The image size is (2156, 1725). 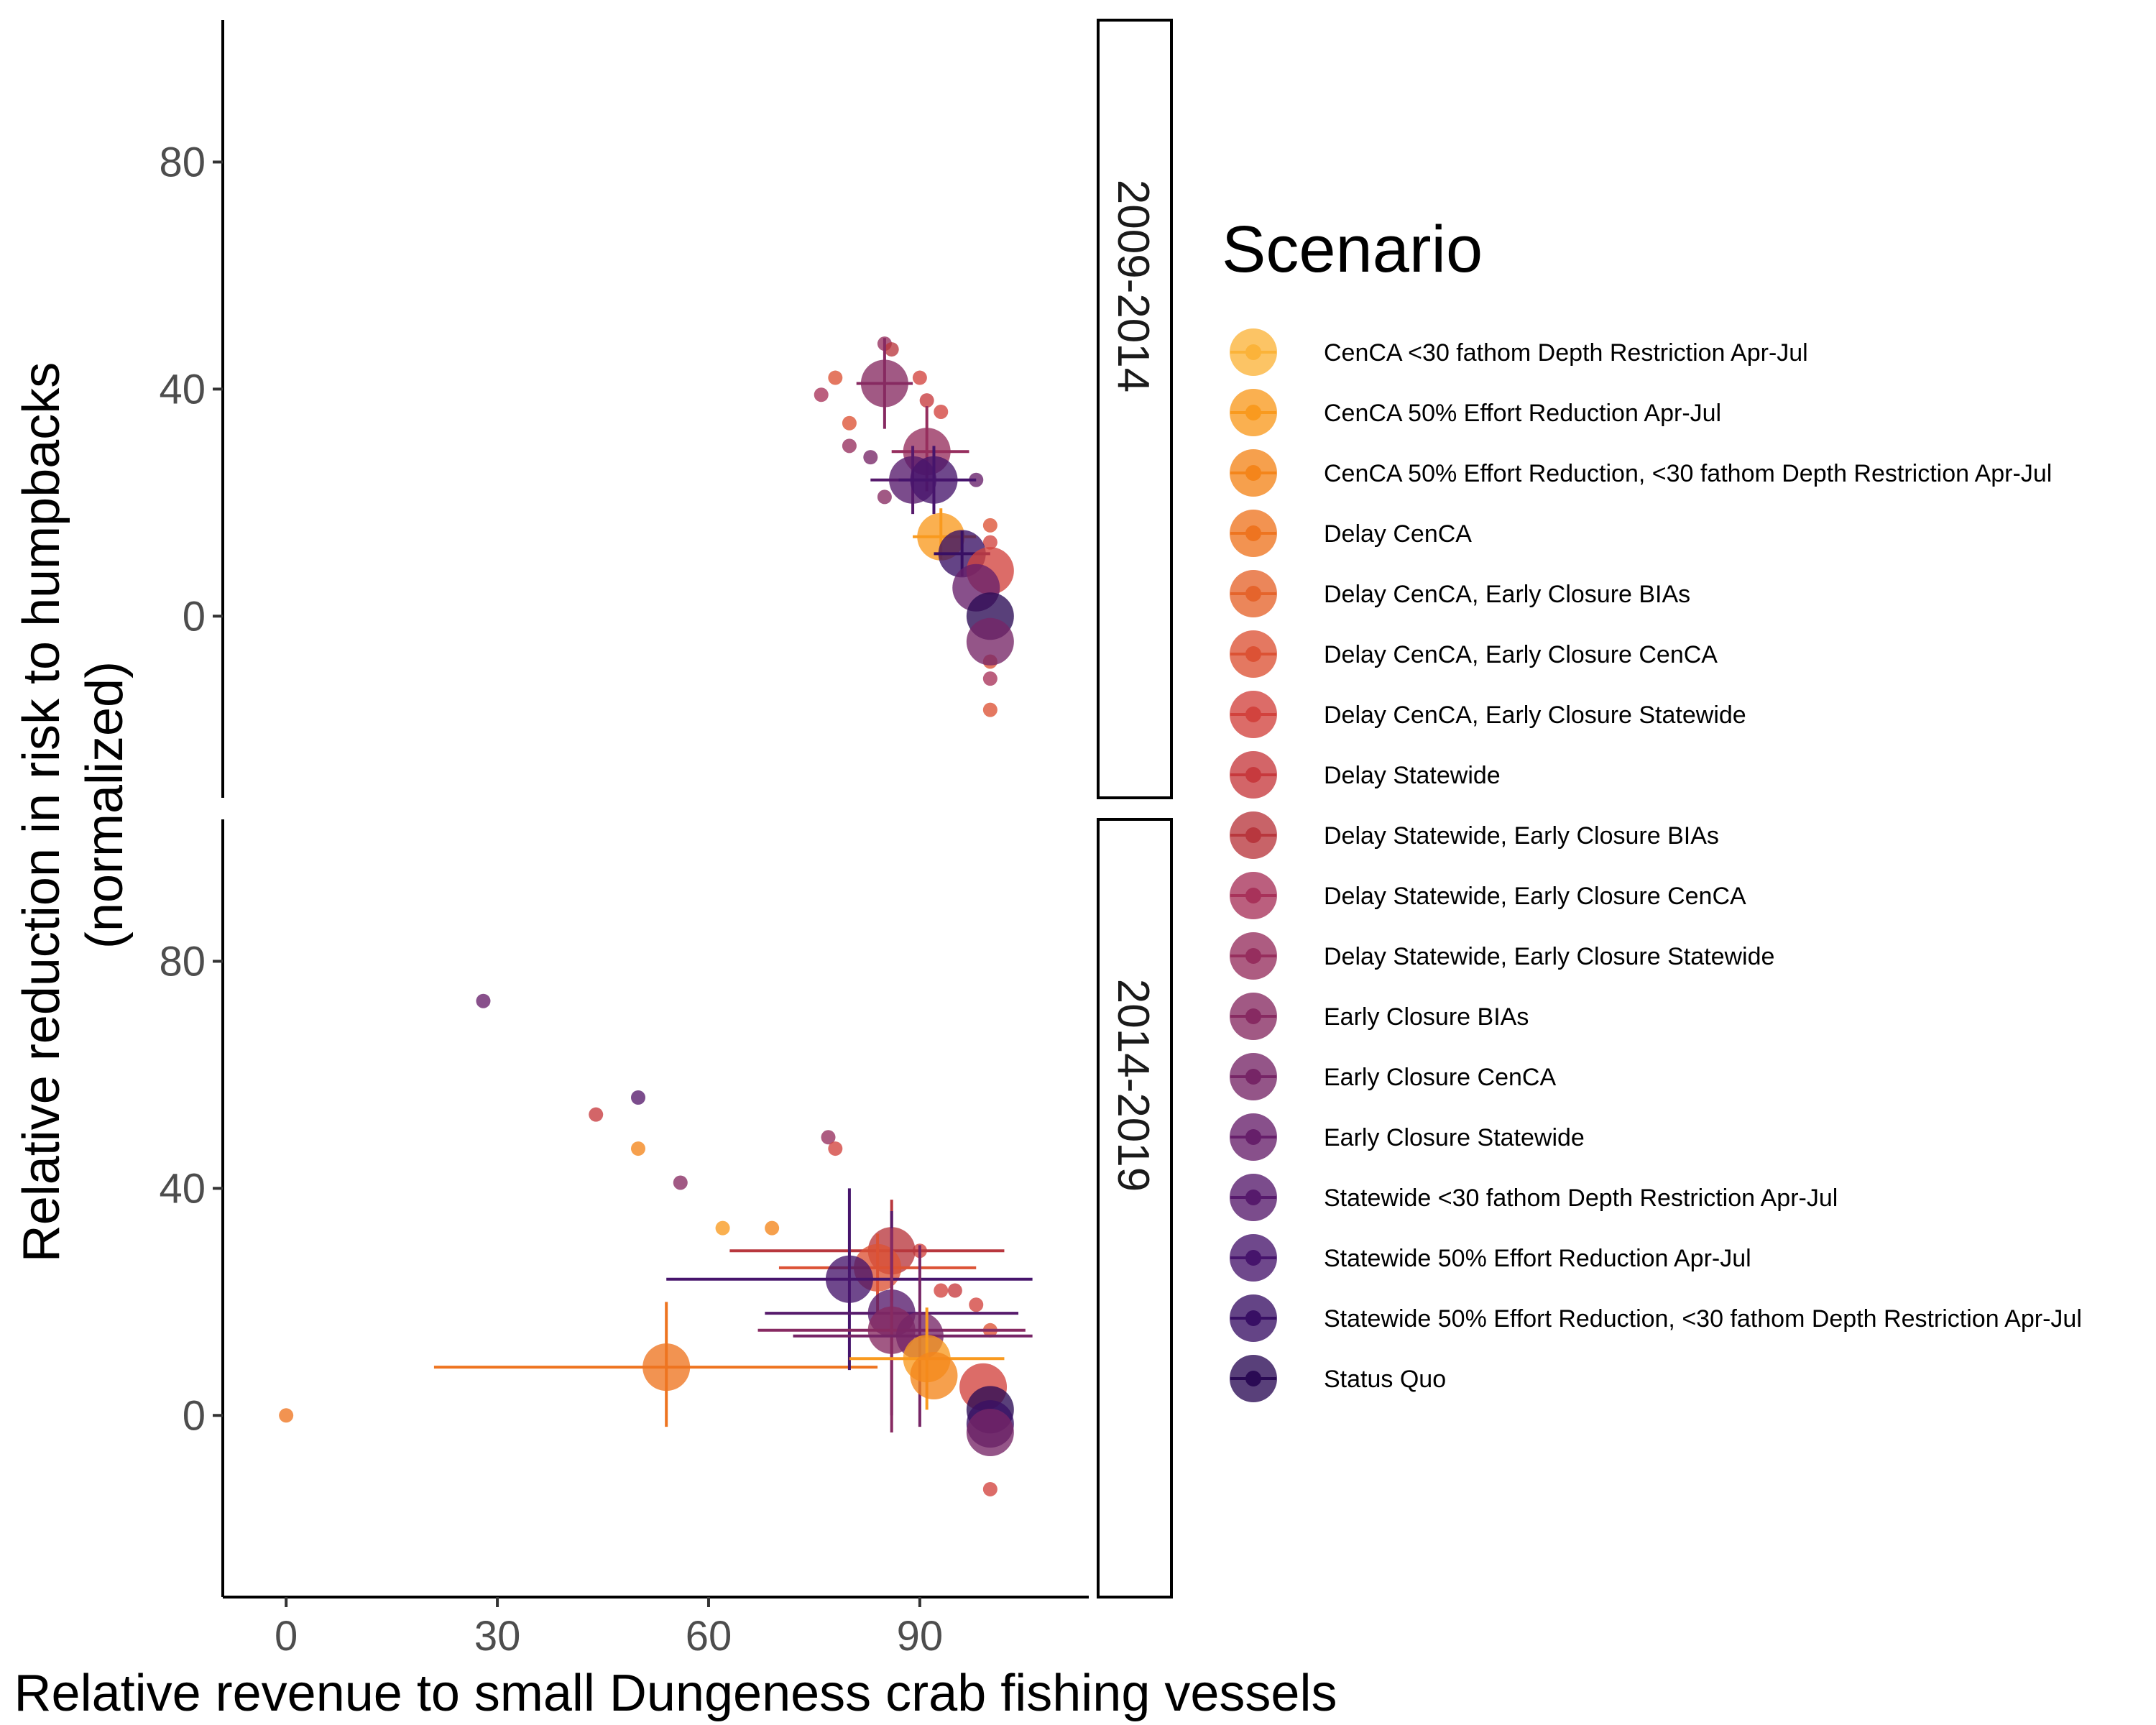 I want to click on legend-item: Status Quo, so click(x=1338, y=1378).